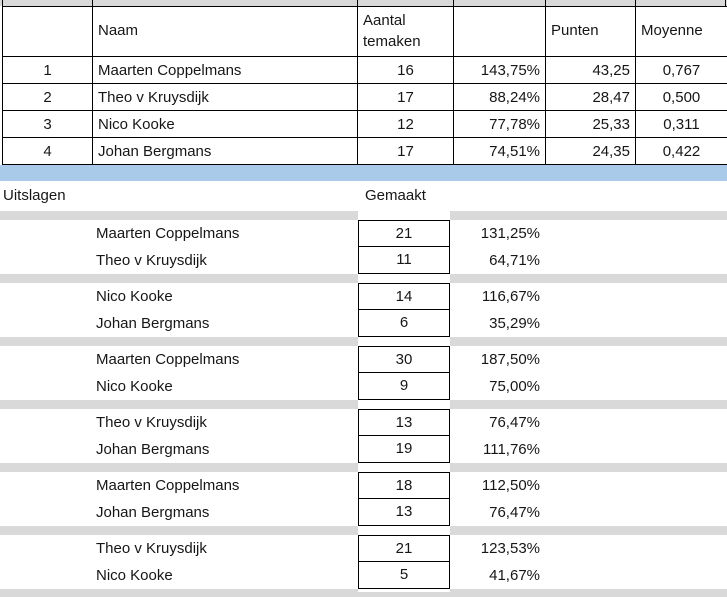 Image resolution: width=727 pixels, height=597 pixels. I want to click on highlight-band, so click(363, 173).